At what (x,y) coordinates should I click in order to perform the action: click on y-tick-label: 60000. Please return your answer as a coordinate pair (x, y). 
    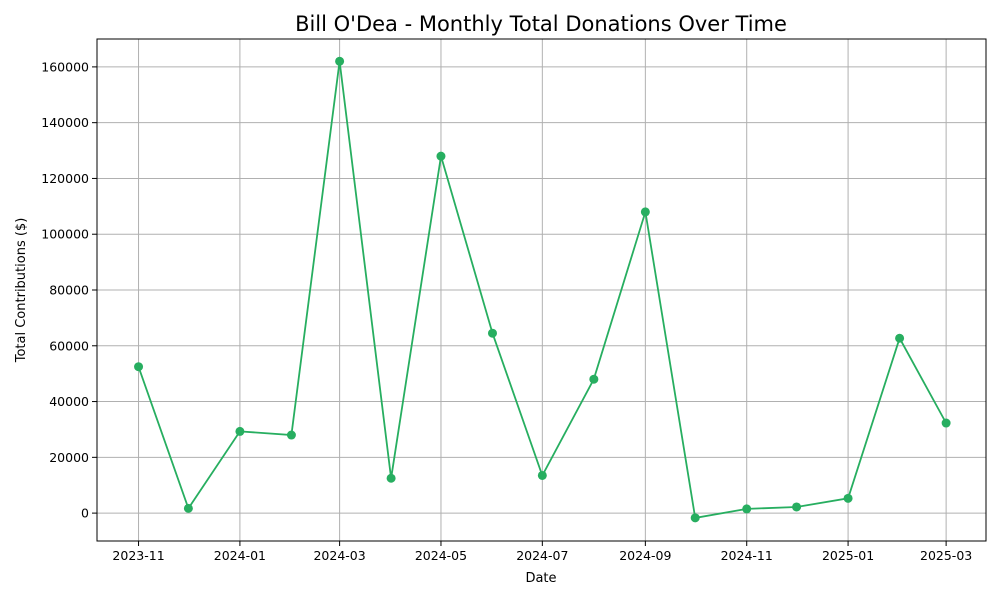
    Looking at the image, I should click on (69, 345).